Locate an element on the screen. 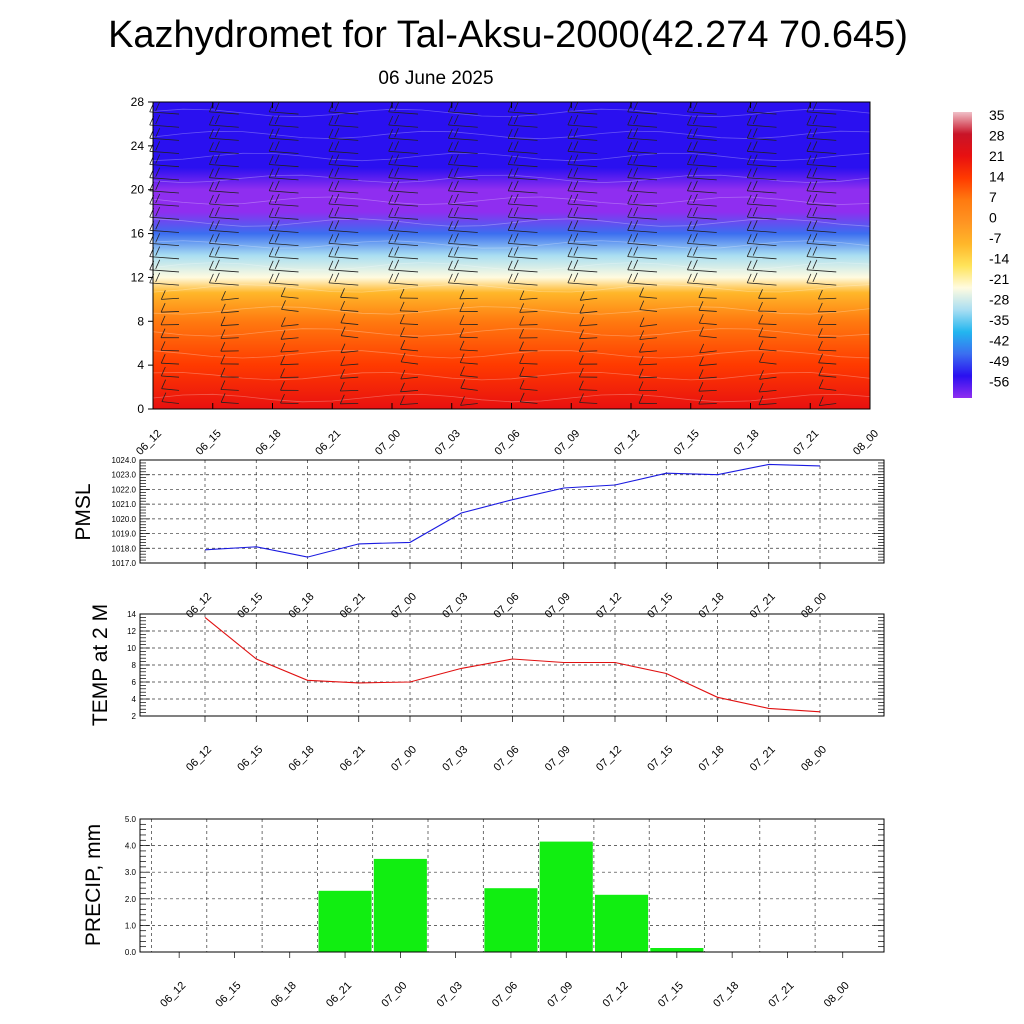 The image size is (1024, 1024). colorbar-label: -42 is located at coordinates (999, 341).